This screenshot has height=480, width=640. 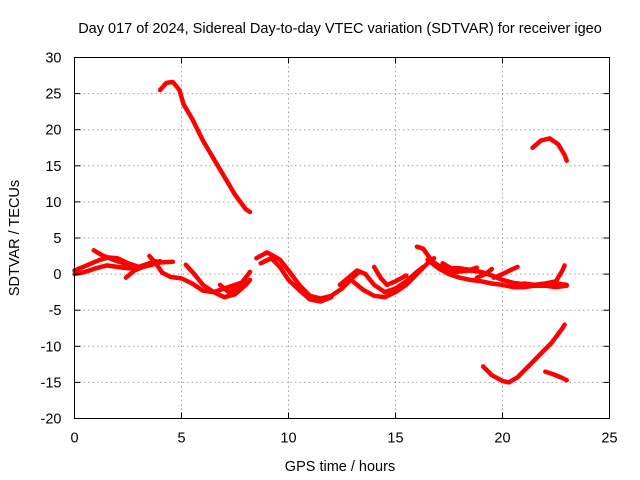 I want to click on y-tick-label: 30, so click(x=53, y=59).